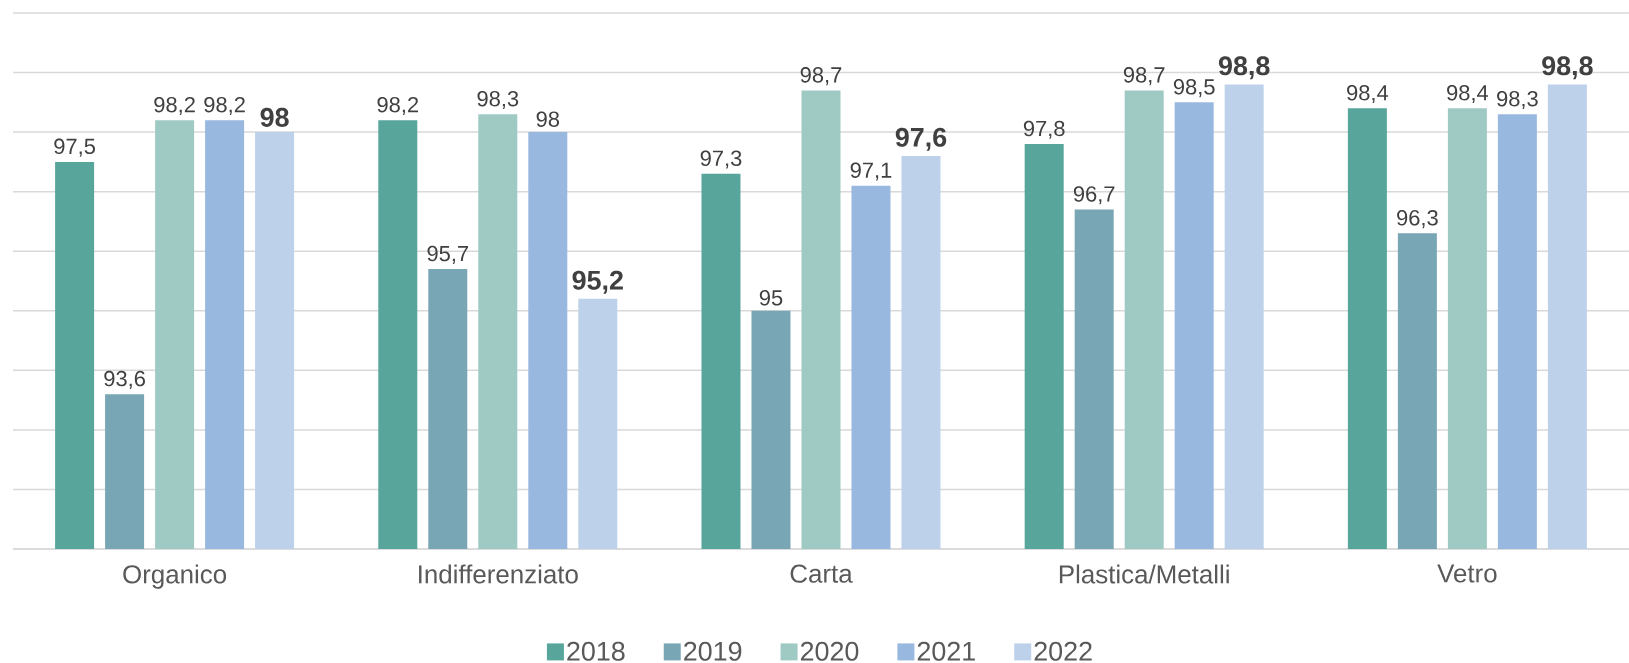 The height and width of the screenshot is (663, 1629). What do you see at coordinates (721, 159) in the screenshot?
I see `data-label: 97,3` at bounding box center [721, 159].